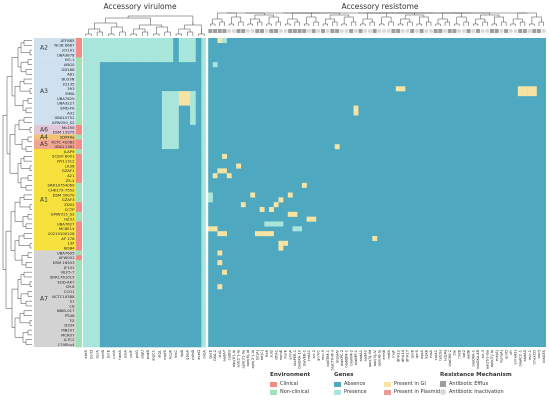 This screenshot has height=420, width=550. Describe the element at coordinates (341, 31) in the screenshot. I see `inactivation-marker` at that location.